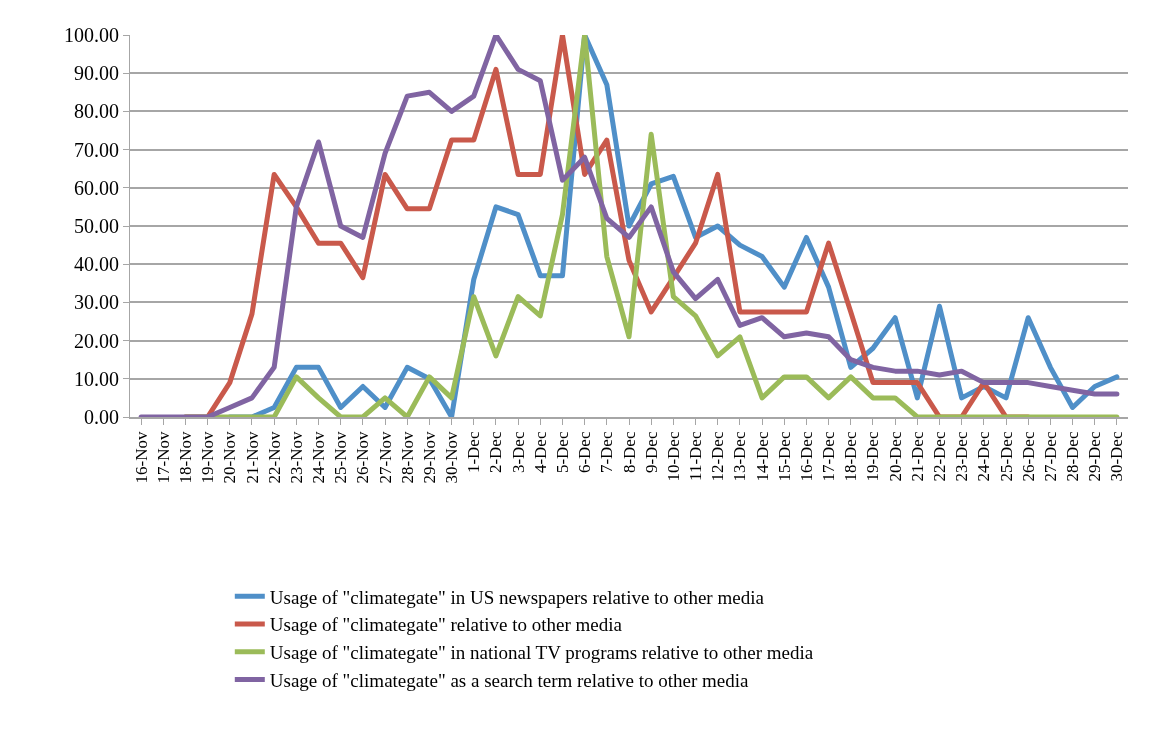 Image resolution: width=1153 pixels, height=740 pixels. Describe the element at coordinates (1006, 456) in the screenshot. I see `x-tick-label: 25-Dec` at that location.